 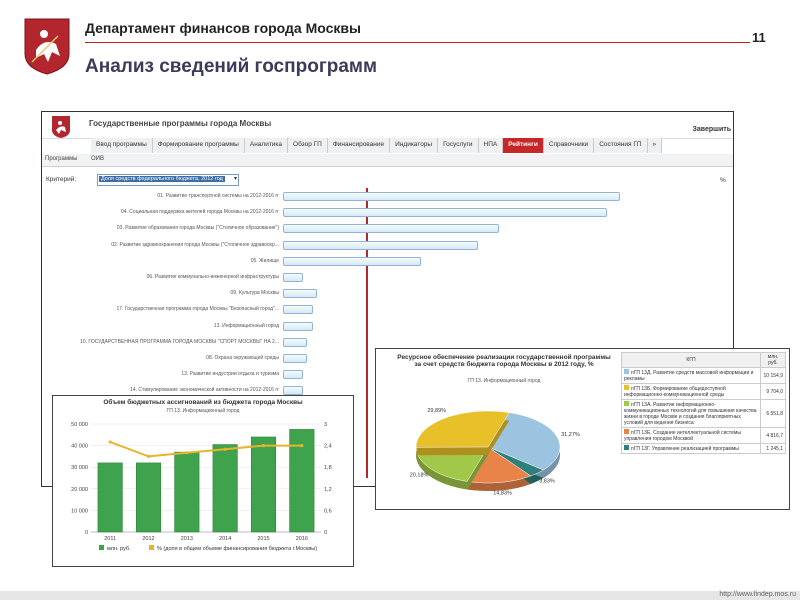 I want to click on table-cell-value: 10 154,9, so click(x=773, y=375).